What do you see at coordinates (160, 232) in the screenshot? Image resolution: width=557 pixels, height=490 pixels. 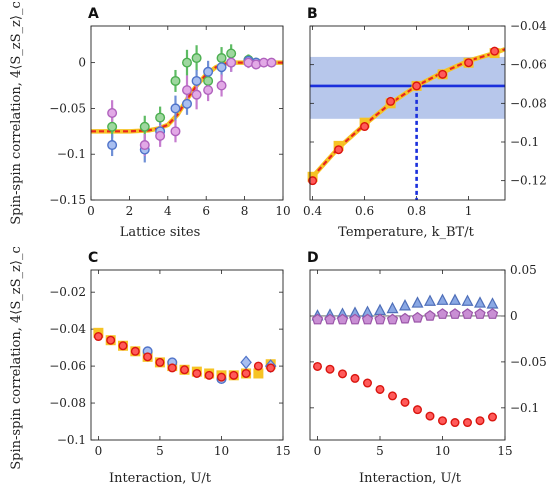 I see `xlabel-a: Lattice sites` at bounding box center [160, 232].